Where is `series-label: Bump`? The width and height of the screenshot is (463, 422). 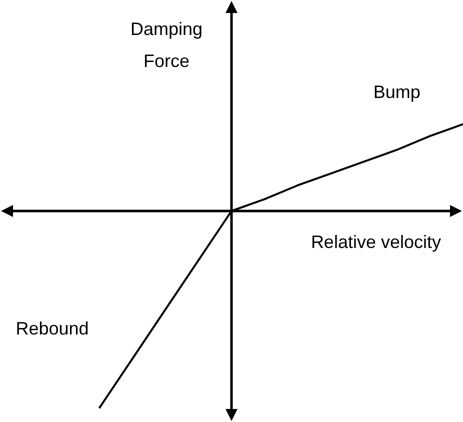 series-label: Bump is located at coordinates (396, 92).